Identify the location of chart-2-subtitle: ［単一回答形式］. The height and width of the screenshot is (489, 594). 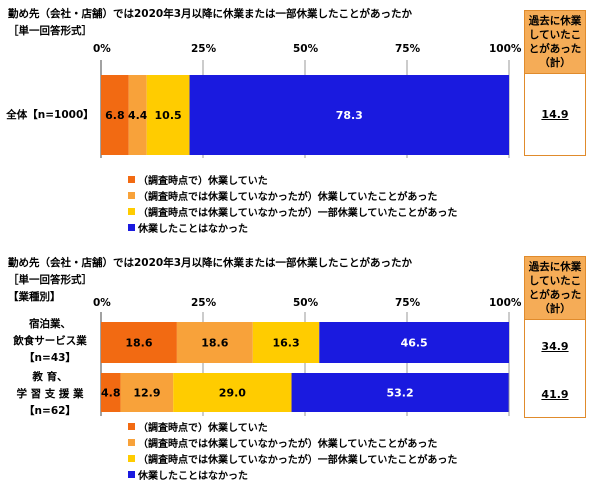
(50, 280).